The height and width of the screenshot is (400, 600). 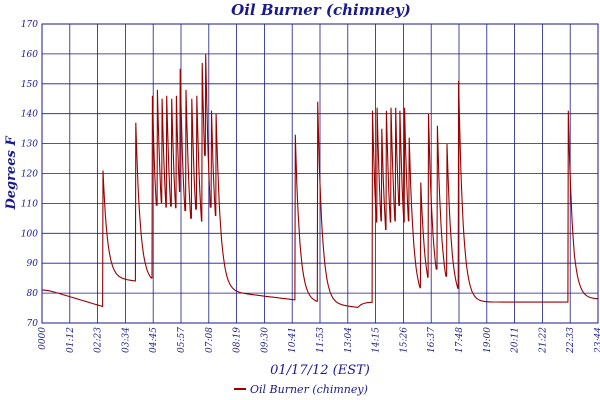 What do you see at coordinates (320, 370) in the screenshot?
I see `x-axis-label: 01/17/12 (EST)` at bounding box center [320, 370].